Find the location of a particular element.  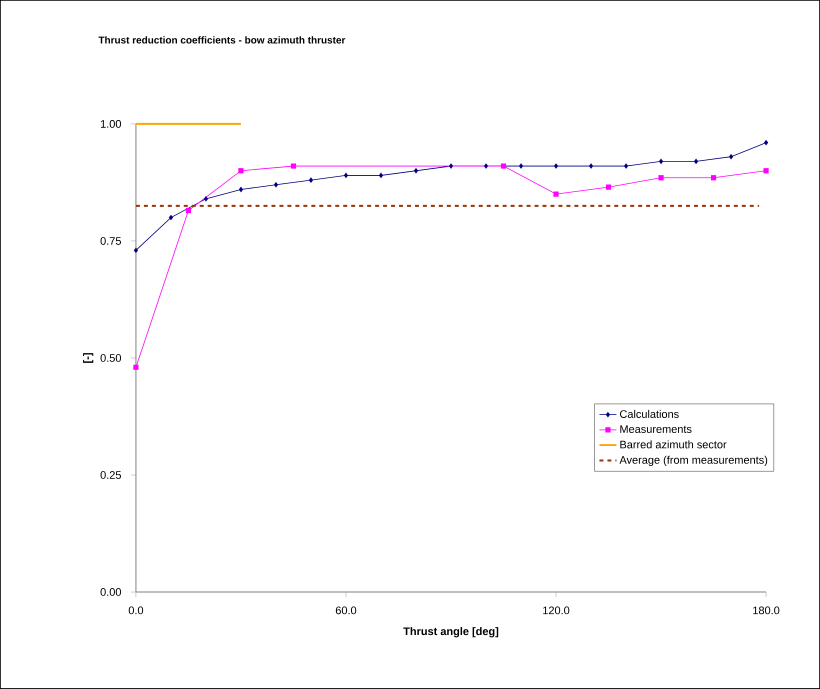

y-axis-title: [-] is located at coordinates (88, 358).